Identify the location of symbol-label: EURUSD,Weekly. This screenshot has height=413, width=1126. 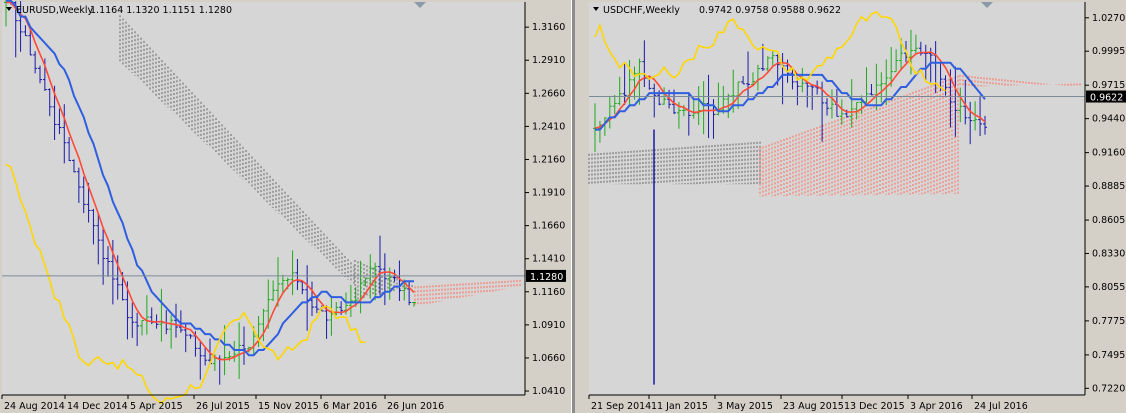
(55, 10).